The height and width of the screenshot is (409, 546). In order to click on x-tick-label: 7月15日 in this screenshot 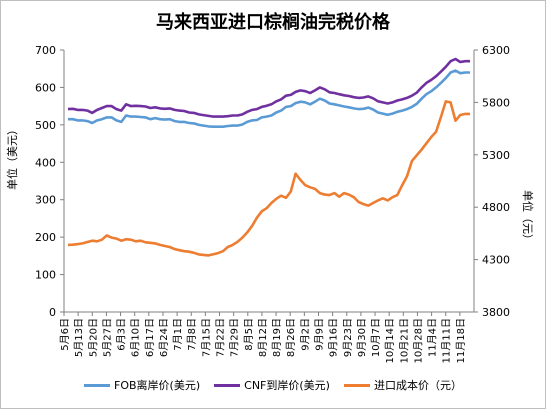, I will do `click(206, 337)`.